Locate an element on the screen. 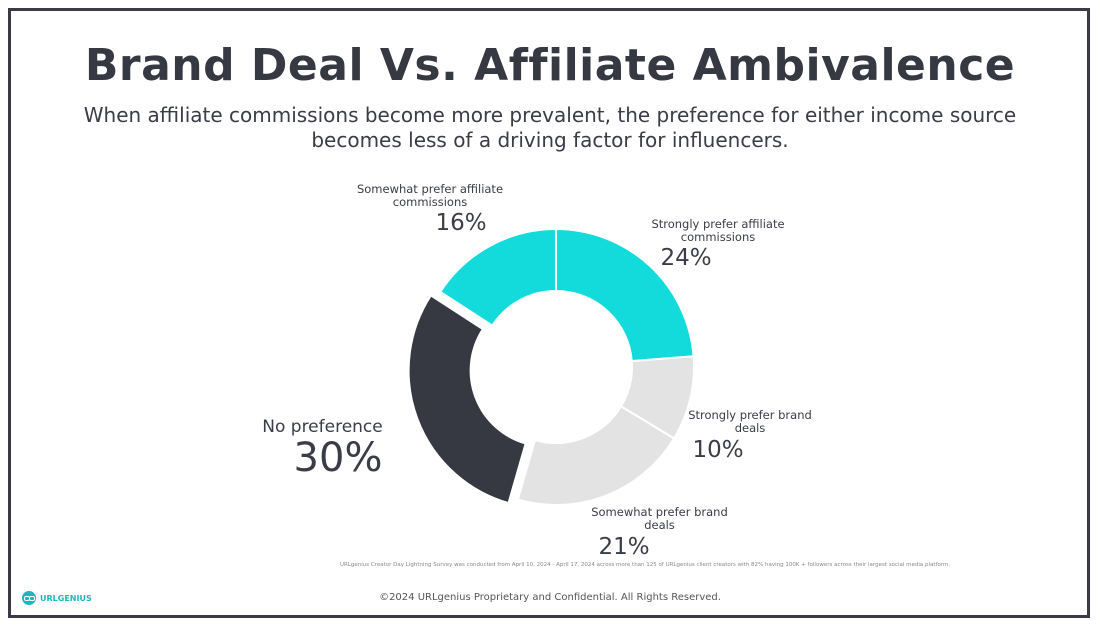 Image resolution: width=1100 pixels, height=628 pixels. slice-label-no-preference: No preference is located at coordinates (322, 427).